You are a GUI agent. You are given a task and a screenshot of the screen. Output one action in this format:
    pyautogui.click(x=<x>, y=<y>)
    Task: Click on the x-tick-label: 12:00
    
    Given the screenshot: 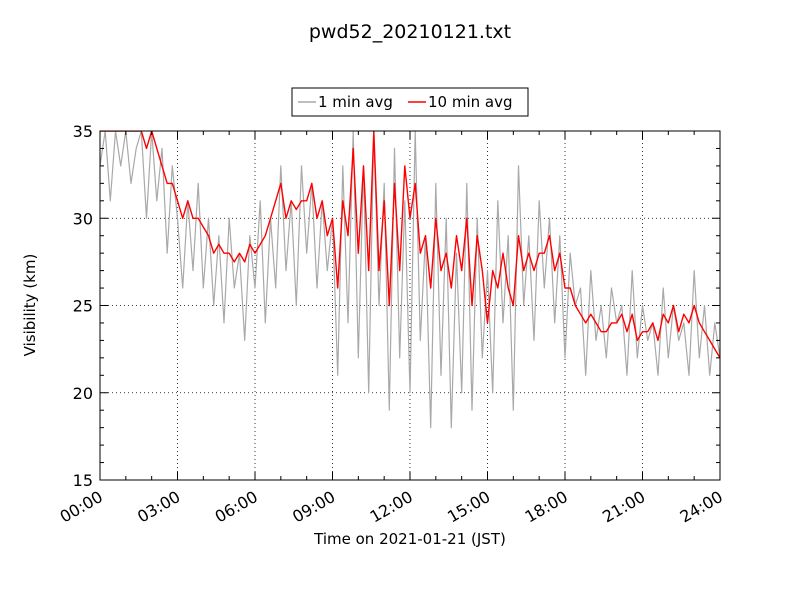 What is the action you would take?
    pyautogui.click(x=391, y=507)
    